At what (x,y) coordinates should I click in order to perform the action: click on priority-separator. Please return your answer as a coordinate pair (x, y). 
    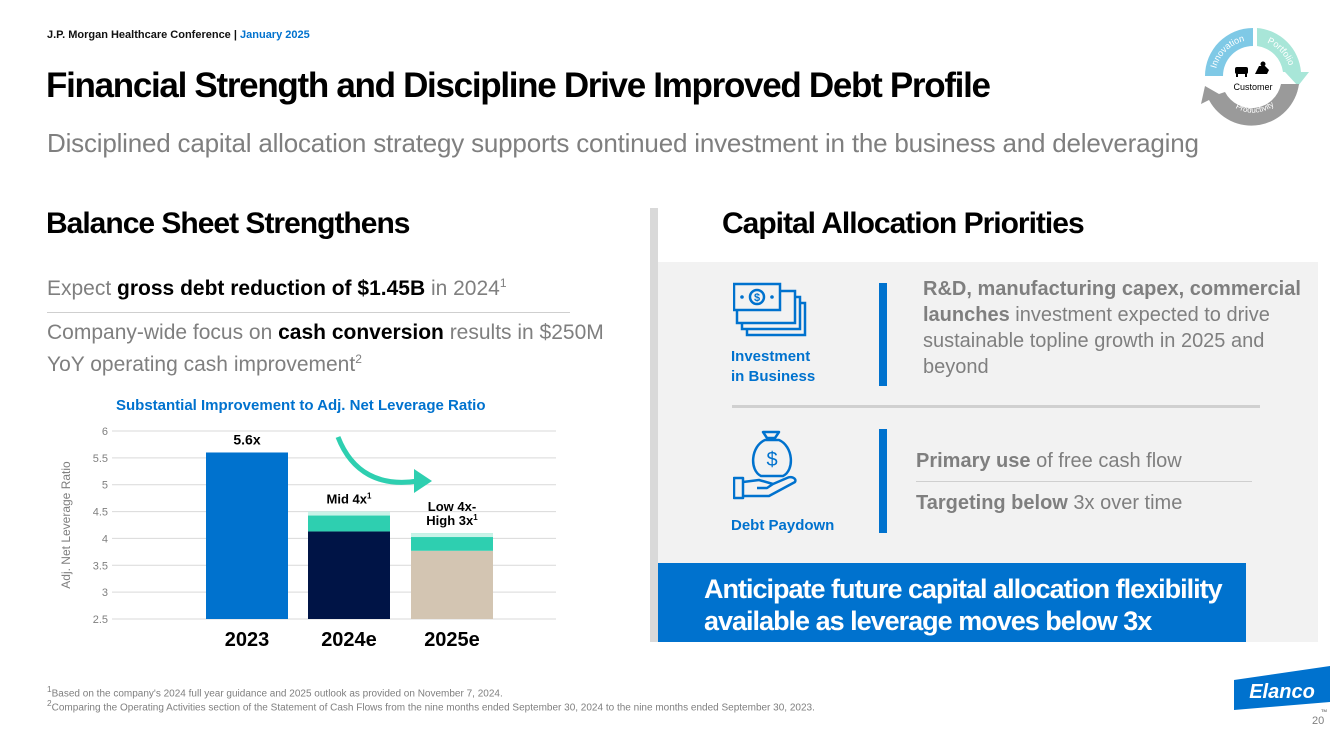
    Looking at the image, I should click on (996, 406).